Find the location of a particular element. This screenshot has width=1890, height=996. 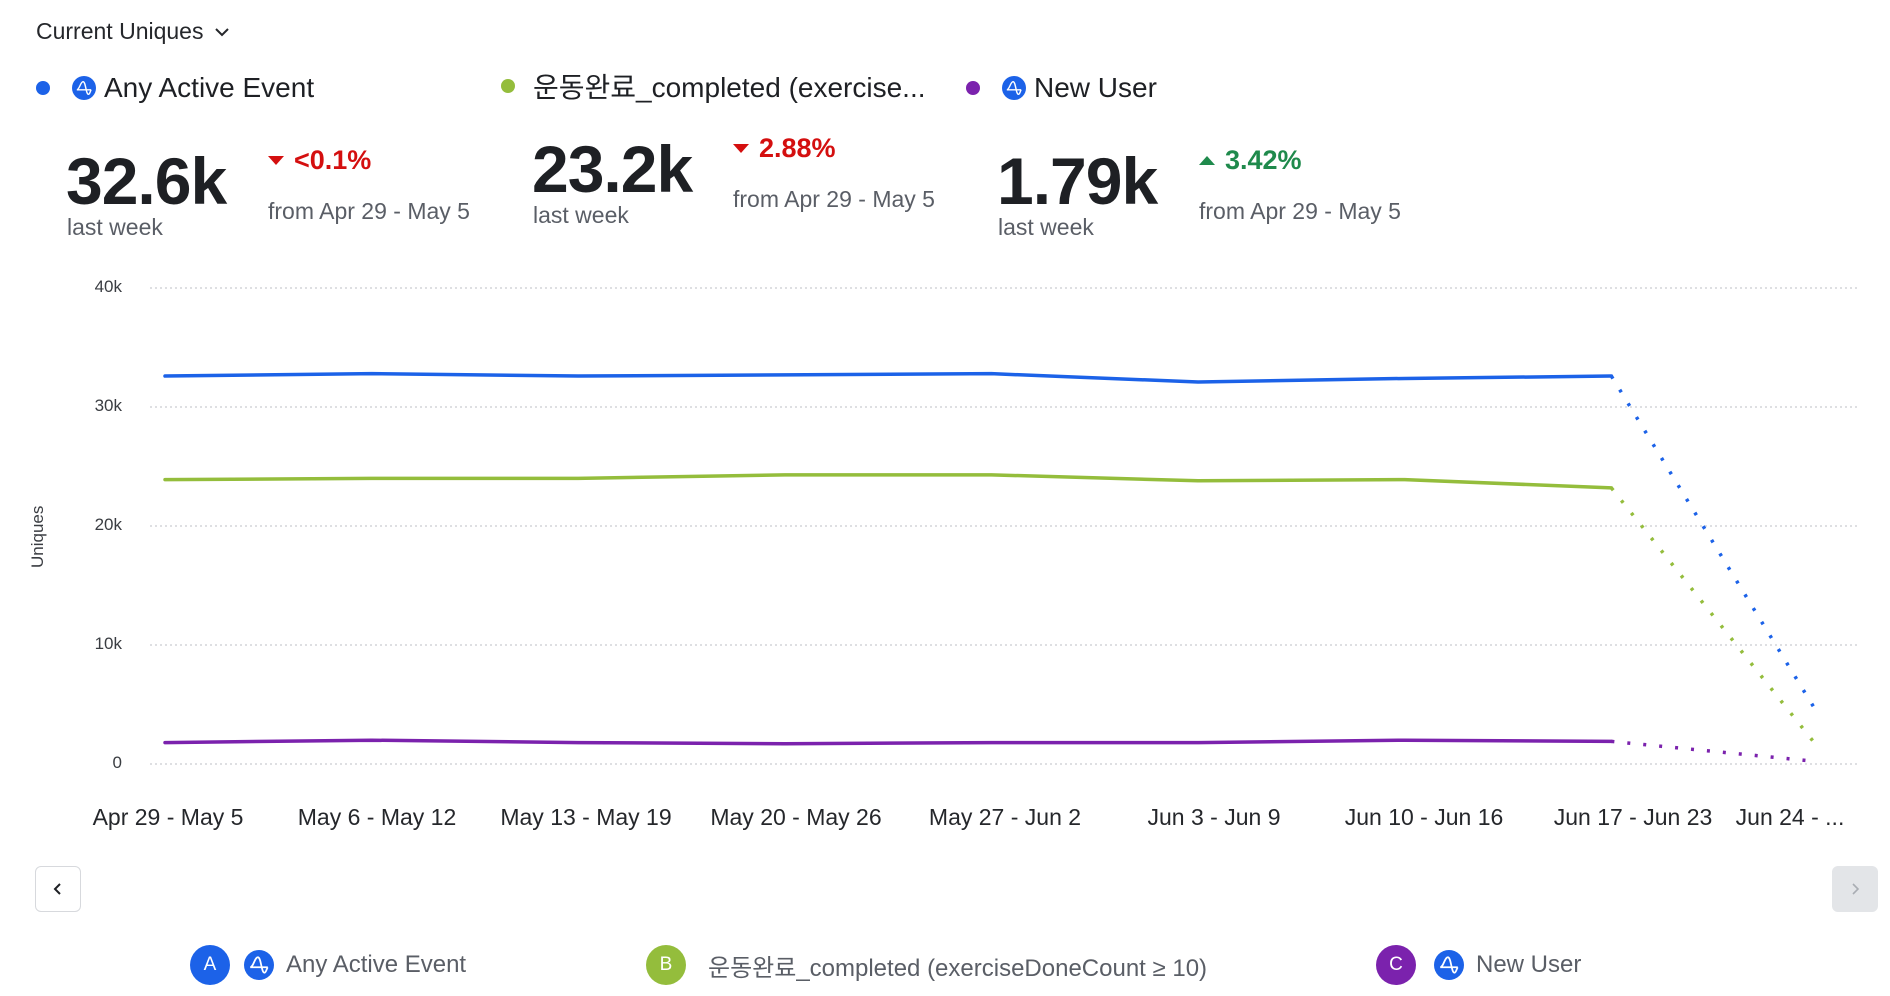

series-value: 32.6k is located at coordinates (146, 181).